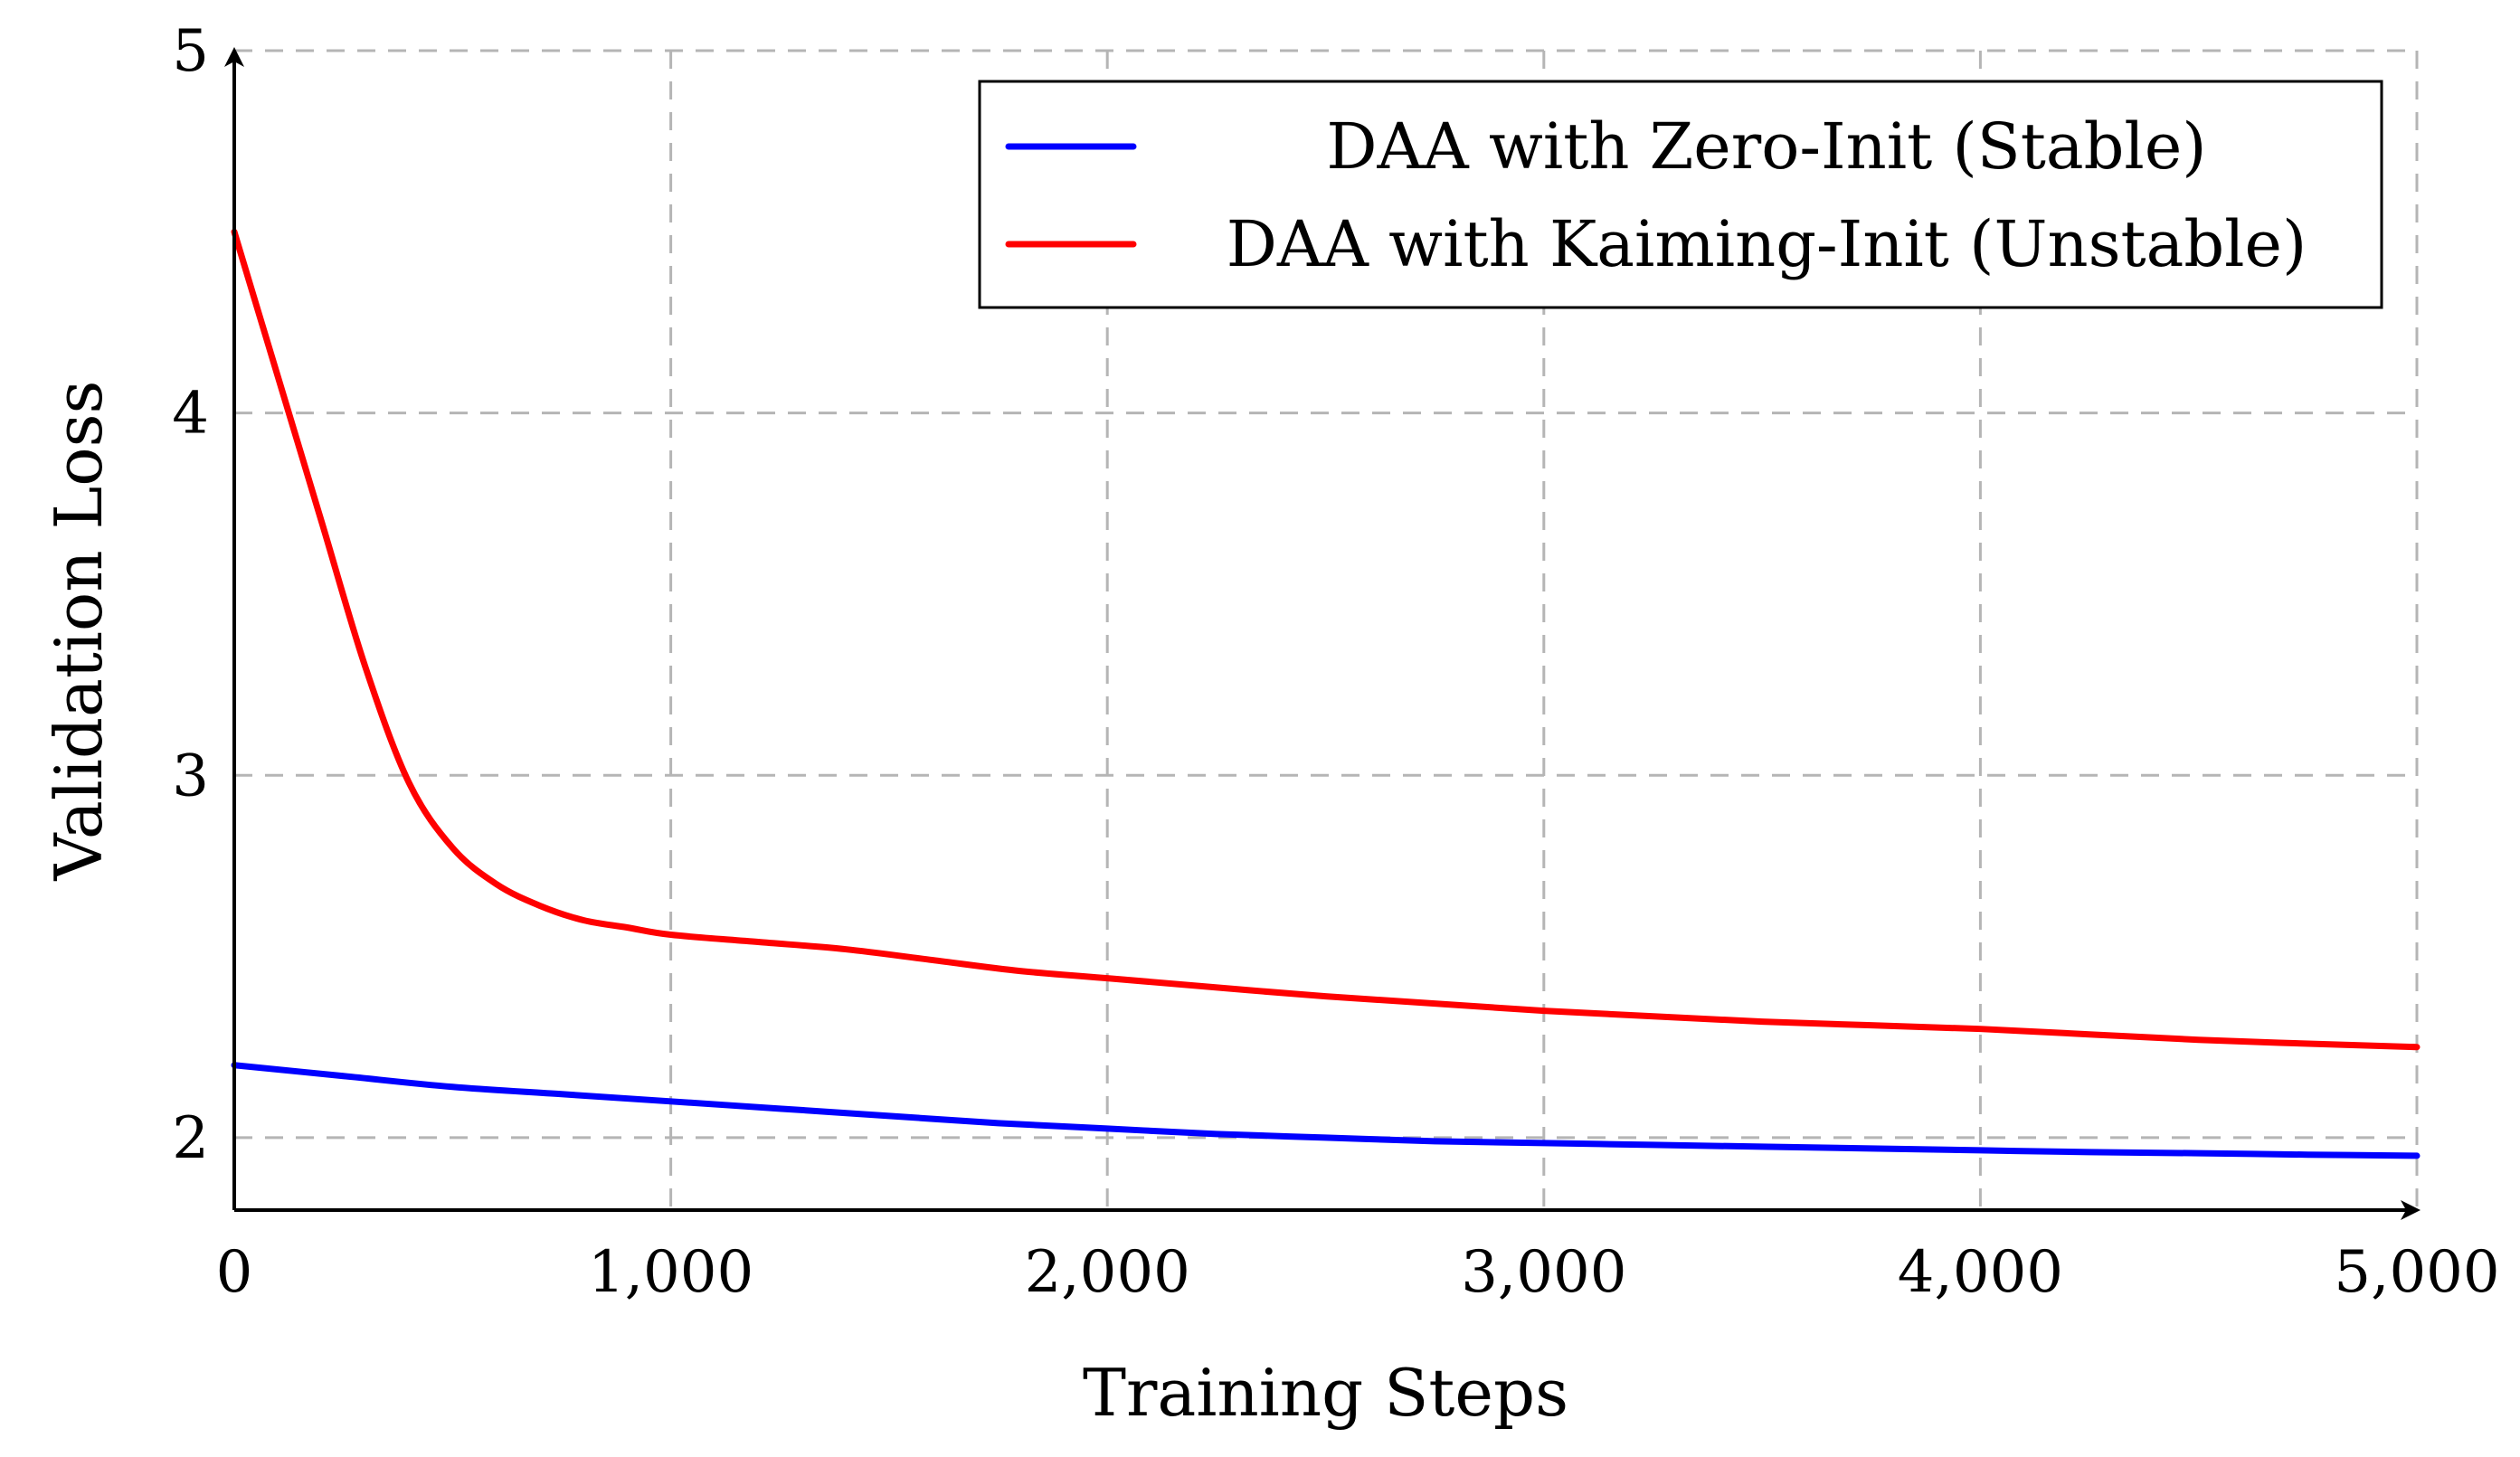 The width and height of the screenshot is (2520, 1457). Describe the element at coordinates (1981, 1272) in the screenshot. I see `x-tick-label: 4,000` at that location.